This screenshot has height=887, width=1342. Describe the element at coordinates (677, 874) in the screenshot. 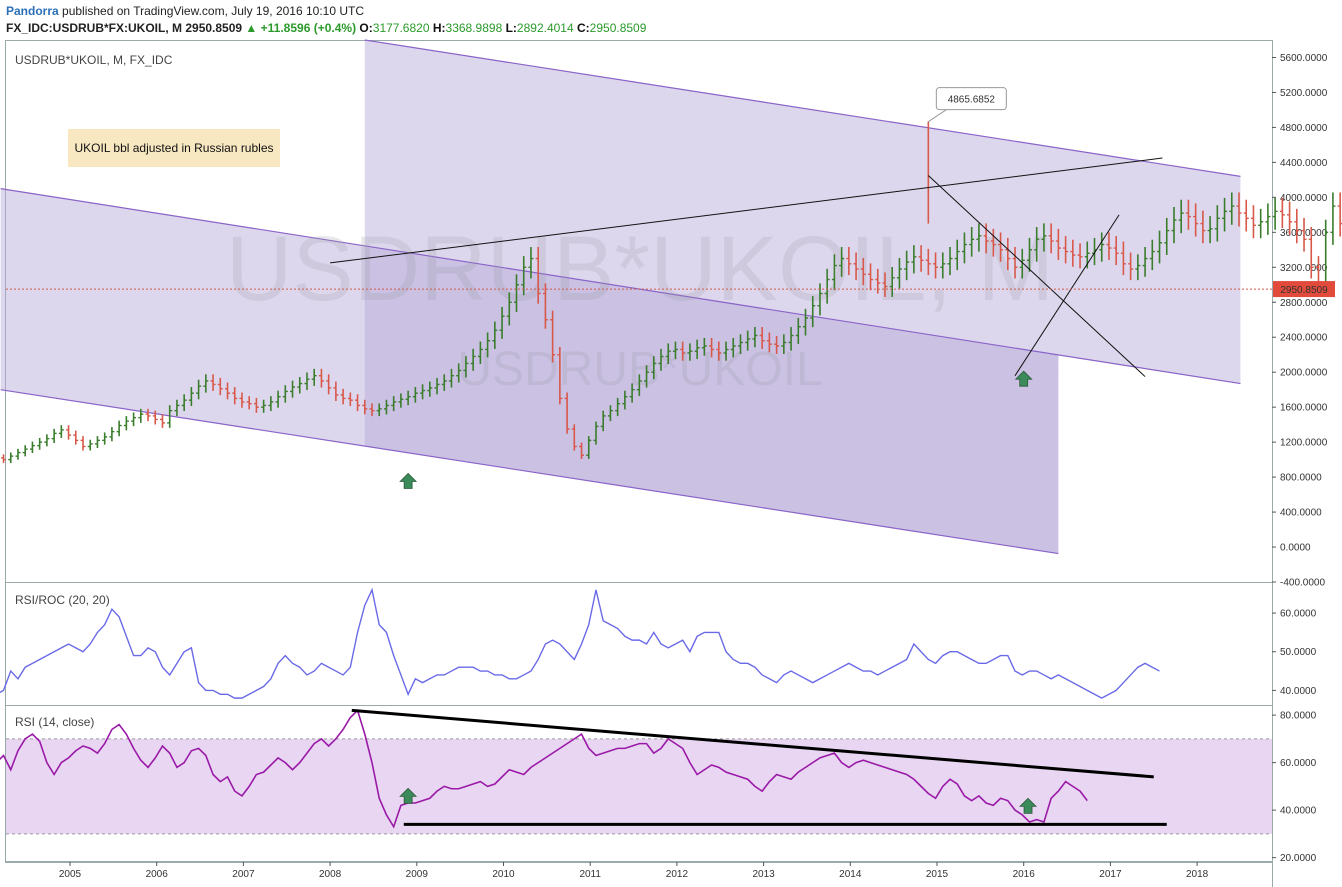

I see `time-tick-label: 2012` at that location.